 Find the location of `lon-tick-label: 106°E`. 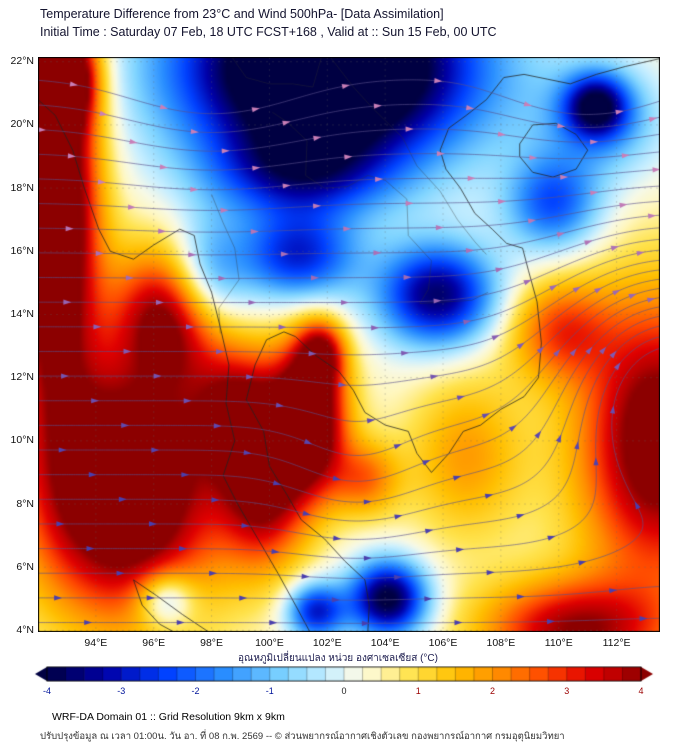

lon-tick-label: 106°E is located at coordinates (443, 643).